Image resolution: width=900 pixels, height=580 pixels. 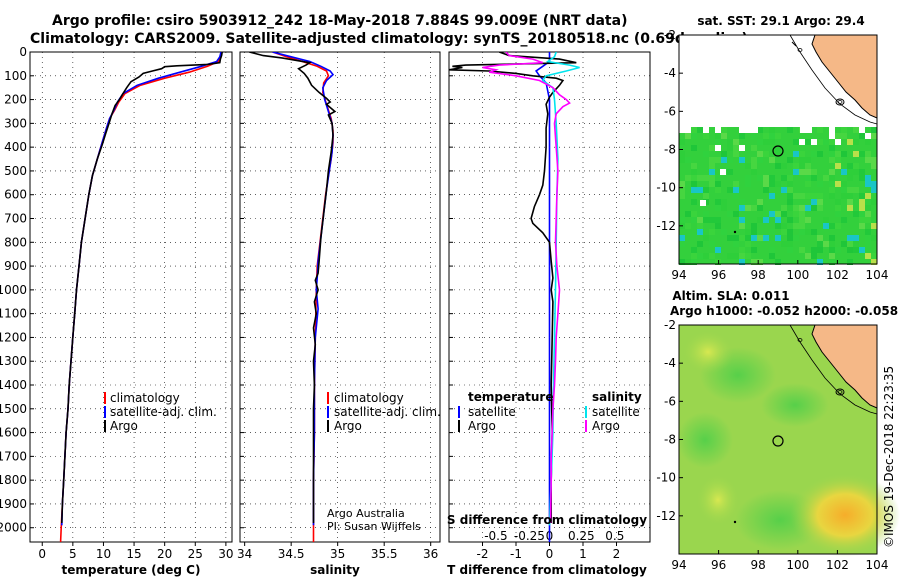 What do you see at coordinates (348, 426) in the screenshot?
I see `legend-argo-label: Argo` at bounding box center [348, 426].